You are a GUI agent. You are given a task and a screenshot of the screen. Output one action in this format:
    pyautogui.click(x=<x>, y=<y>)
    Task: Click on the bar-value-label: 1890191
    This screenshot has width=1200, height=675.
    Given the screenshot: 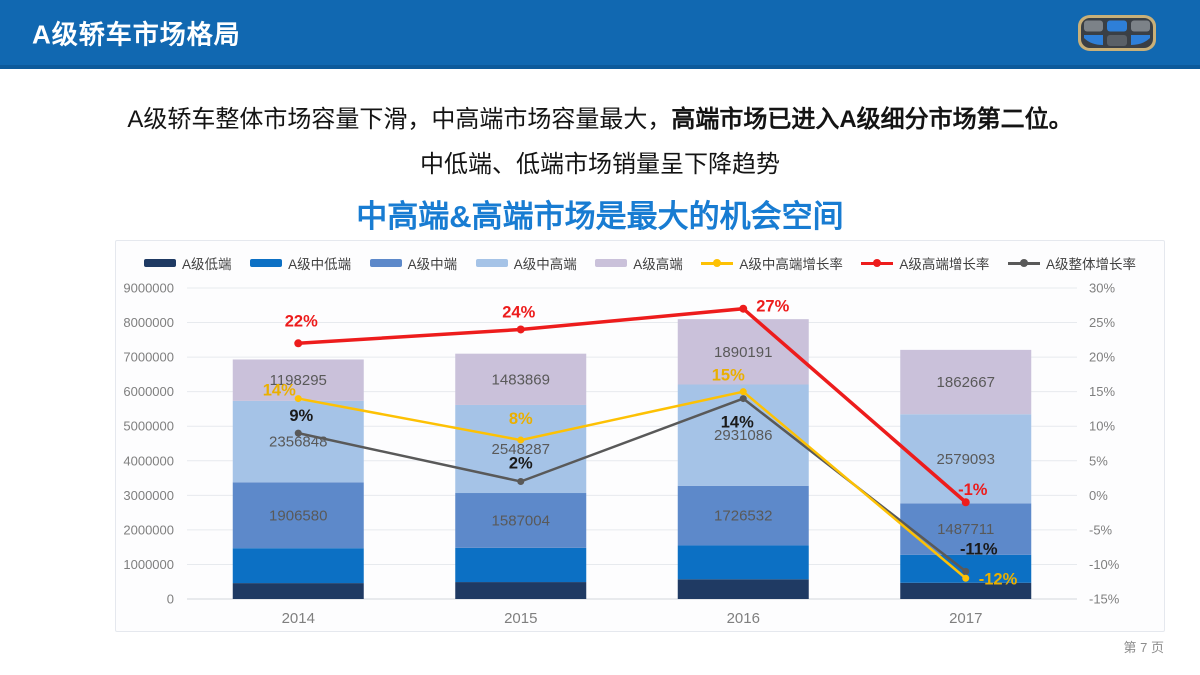 What is the action you would take?
    pyautogui.click(x=743, y=352)
    